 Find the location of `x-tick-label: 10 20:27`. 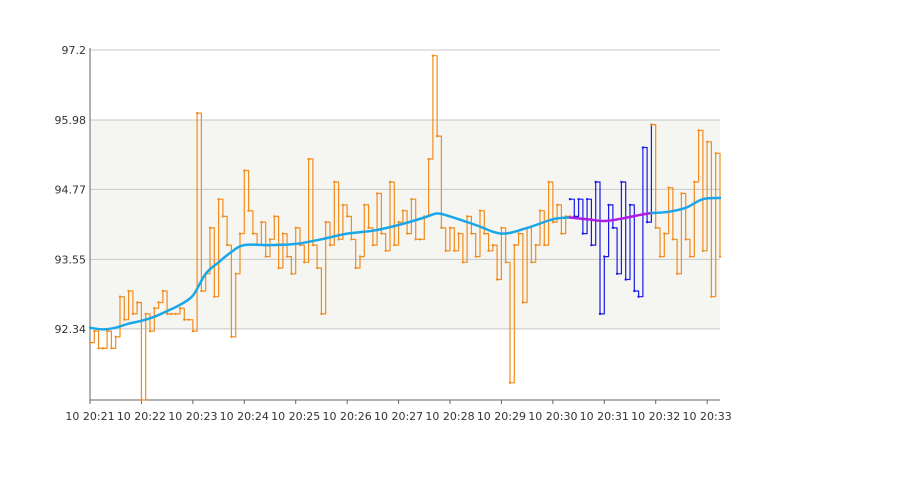

x-tick-label: 10 20:27 is located at coordinates (398, 416).